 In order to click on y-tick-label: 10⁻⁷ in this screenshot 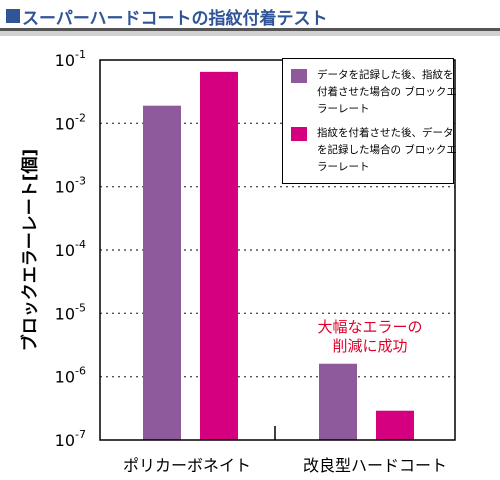, I will do `click(70, 439)`.